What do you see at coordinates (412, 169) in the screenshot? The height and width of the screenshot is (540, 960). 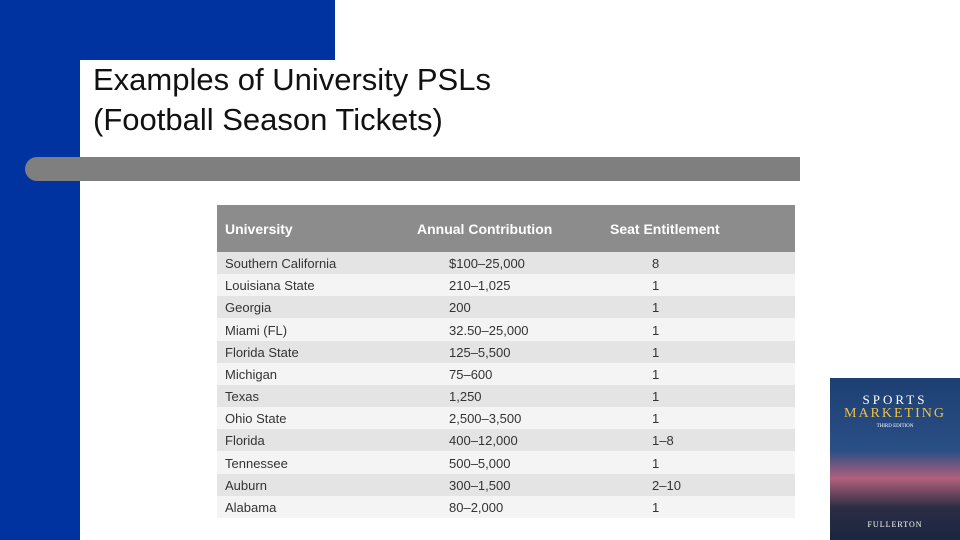 I see `divider-bar` at bounding box center [412, 169].